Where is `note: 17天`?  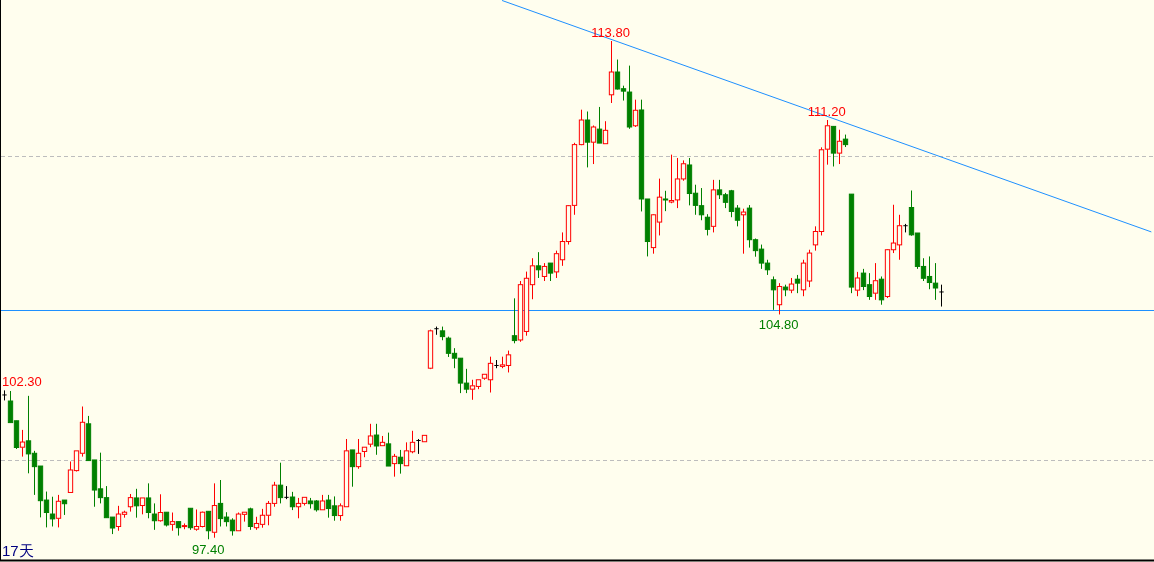
note: 17天 is located at coordinates (18, 550).